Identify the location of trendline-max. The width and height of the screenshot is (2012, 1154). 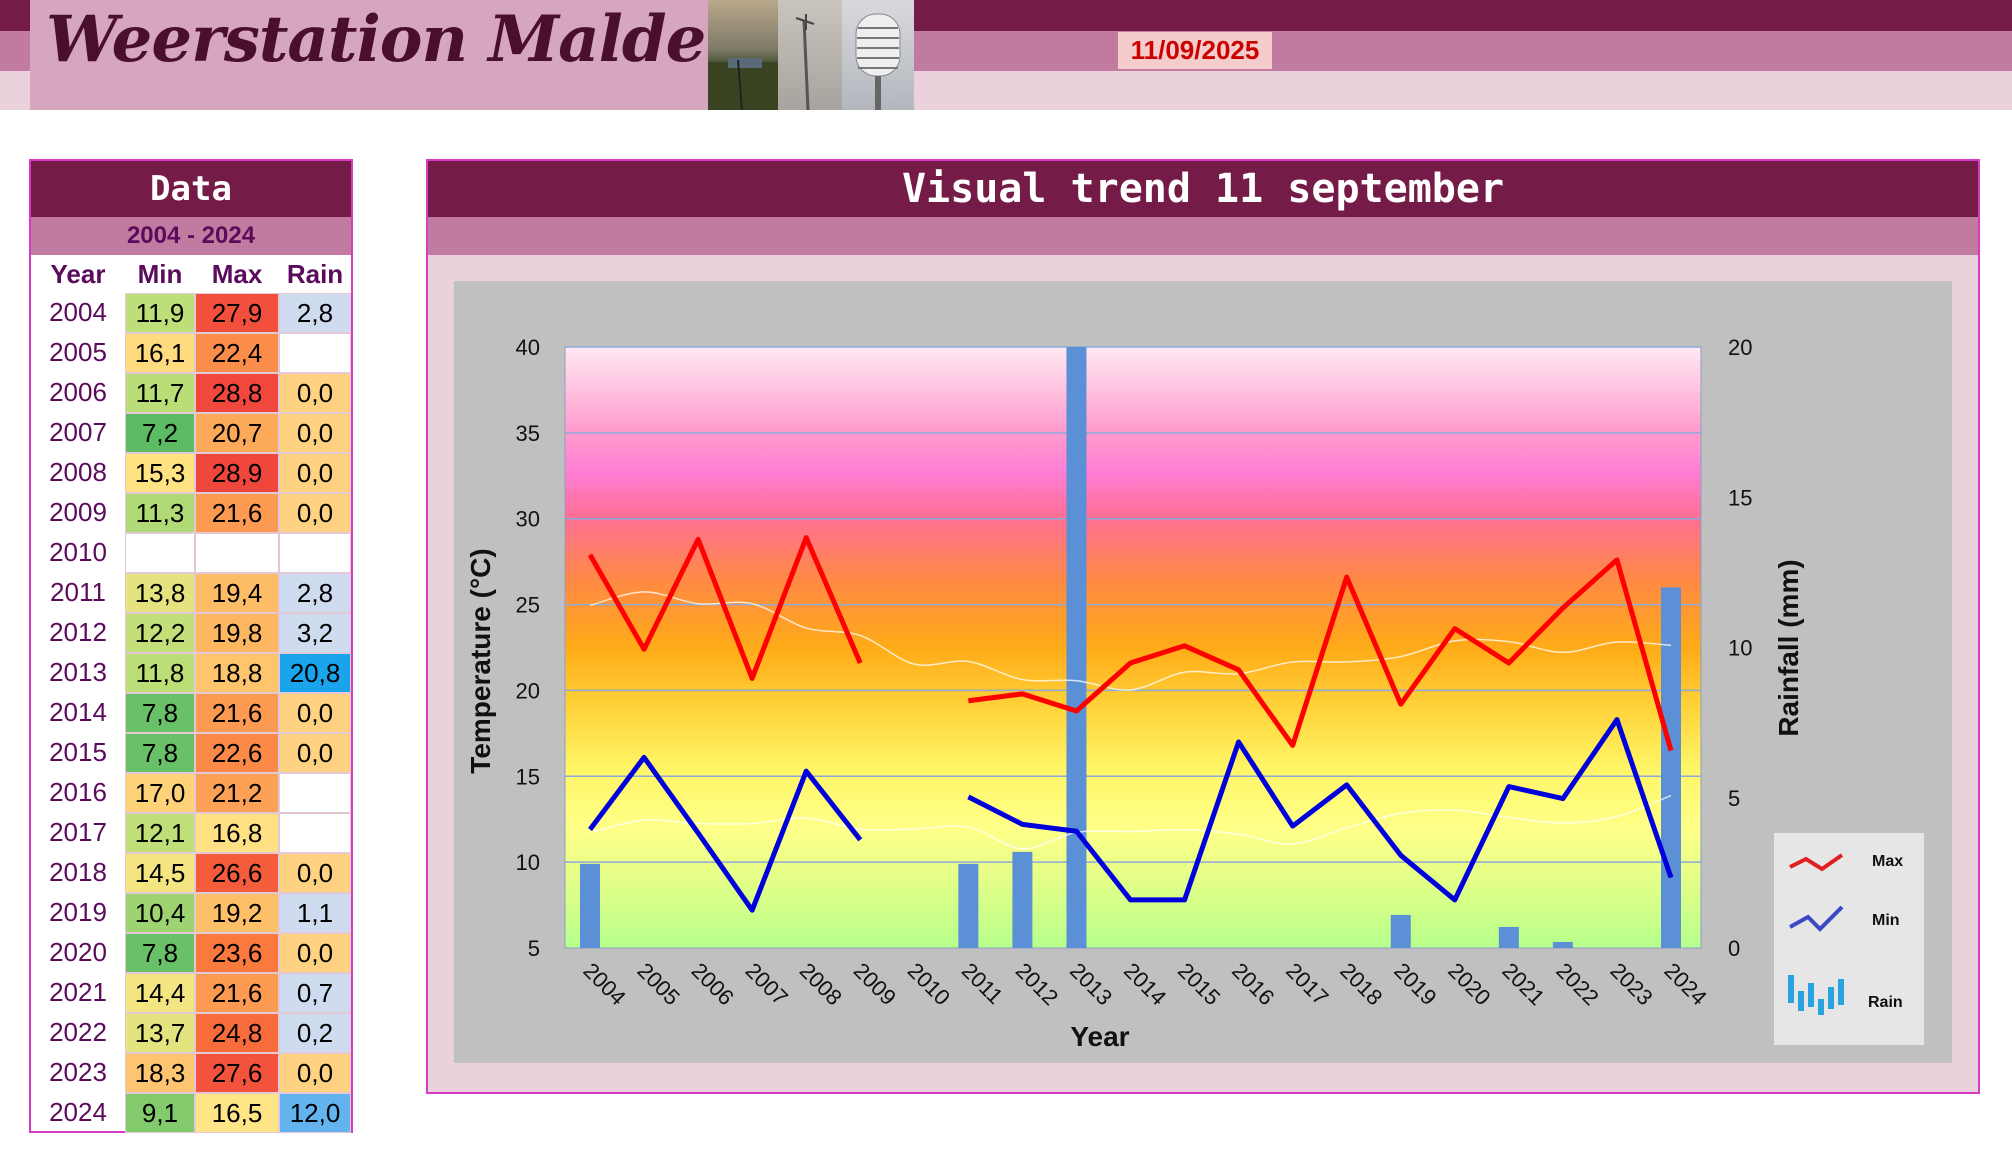
(1130, 641).